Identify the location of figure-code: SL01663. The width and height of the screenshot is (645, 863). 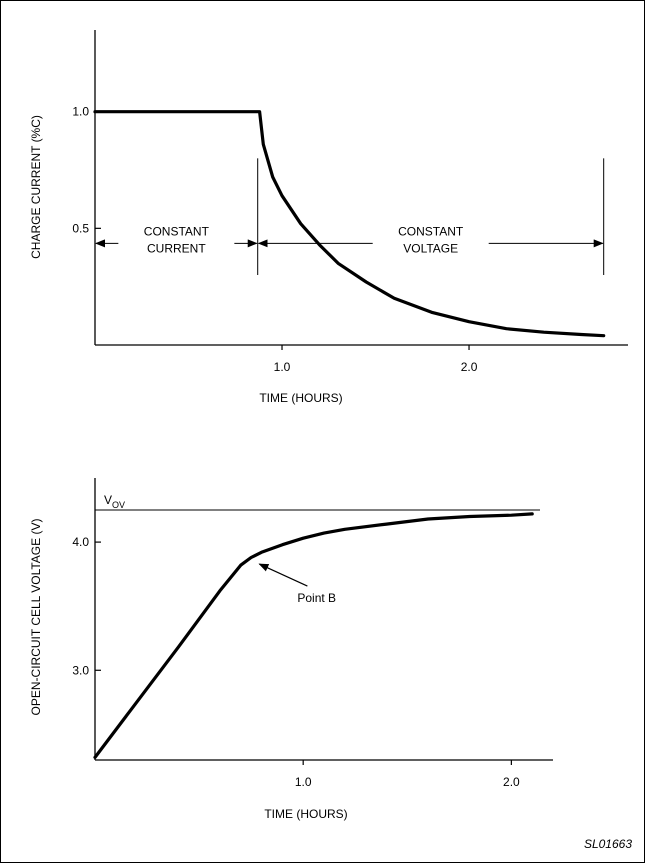
(608, 844).